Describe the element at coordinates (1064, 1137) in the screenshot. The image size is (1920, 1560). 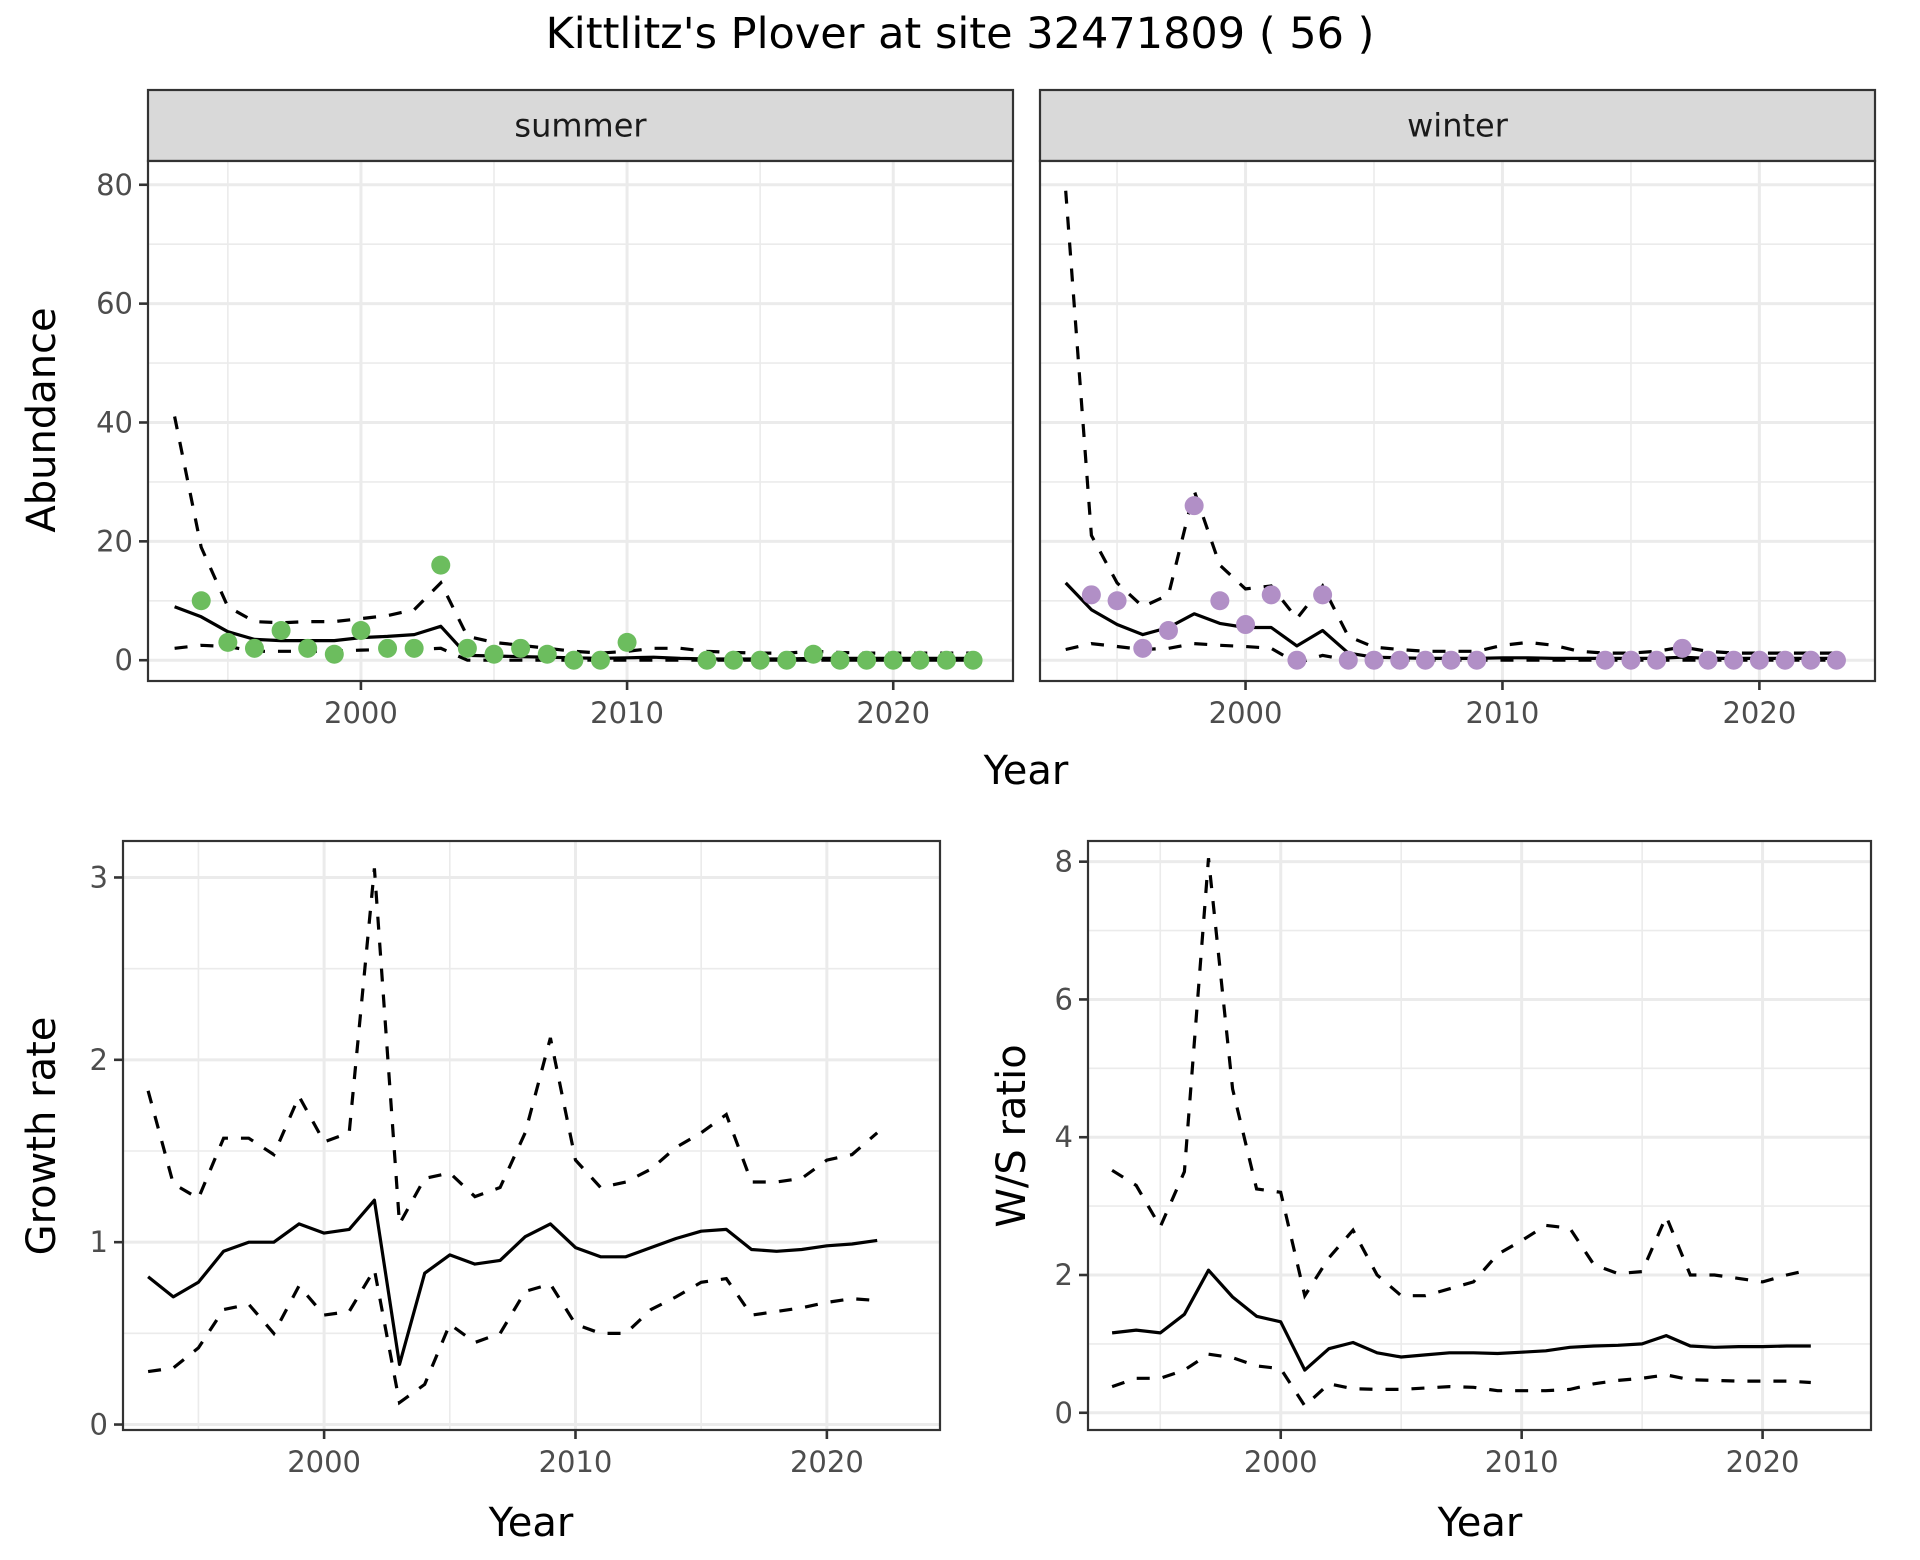
I see `y-tick-label: 4` at that location.